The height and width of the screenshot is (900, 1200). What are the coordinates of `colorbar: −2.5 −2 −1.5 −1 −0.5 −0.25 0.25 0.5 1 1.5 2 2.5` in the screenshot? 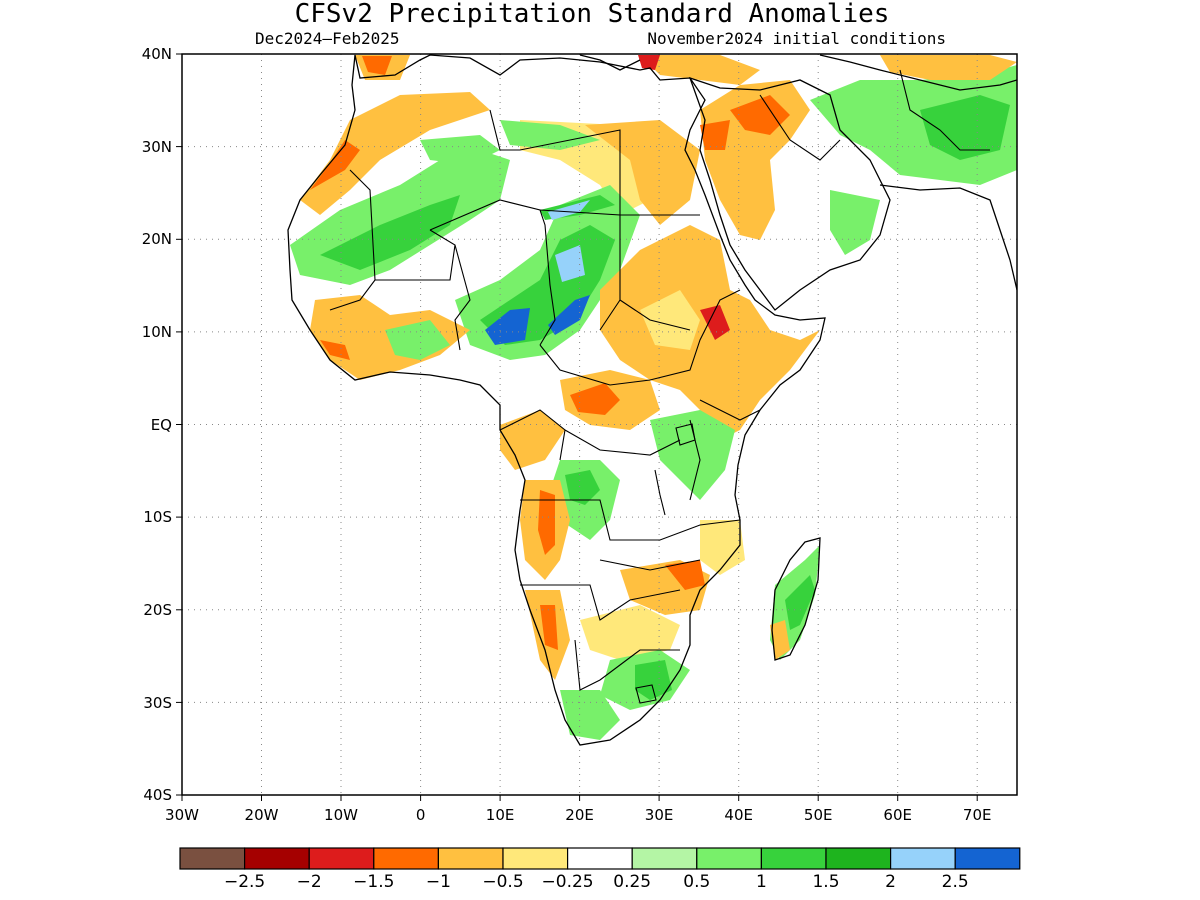 It's located at (600, 869).